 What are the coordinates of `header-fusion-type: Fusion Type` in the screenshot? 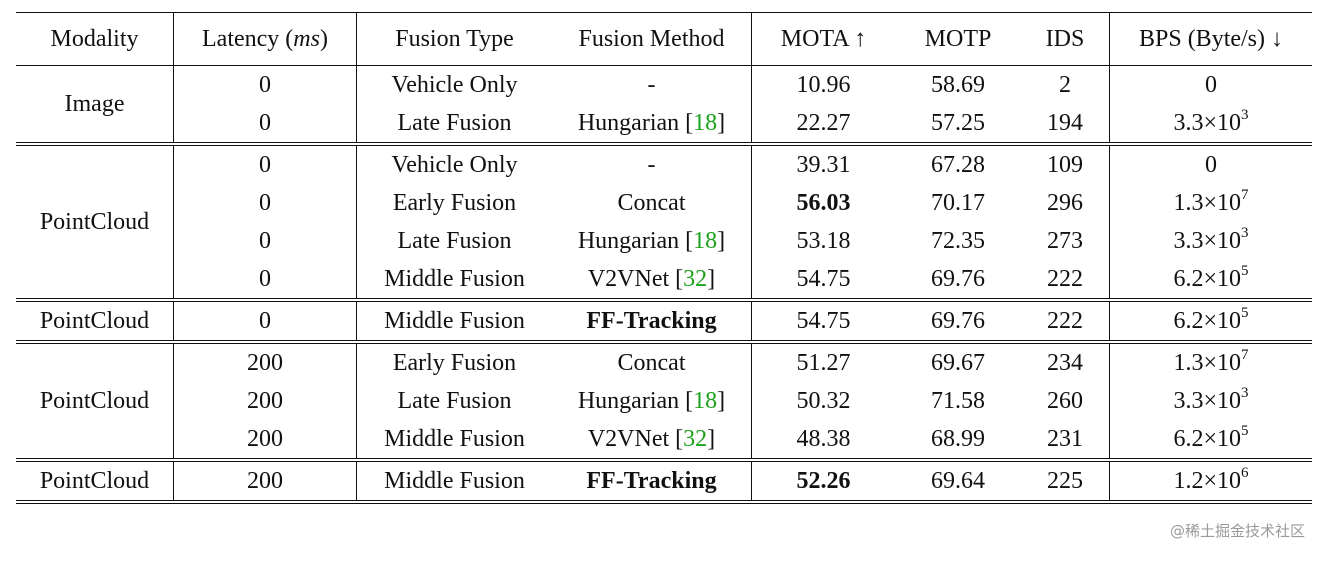 It's located at (454, 39).